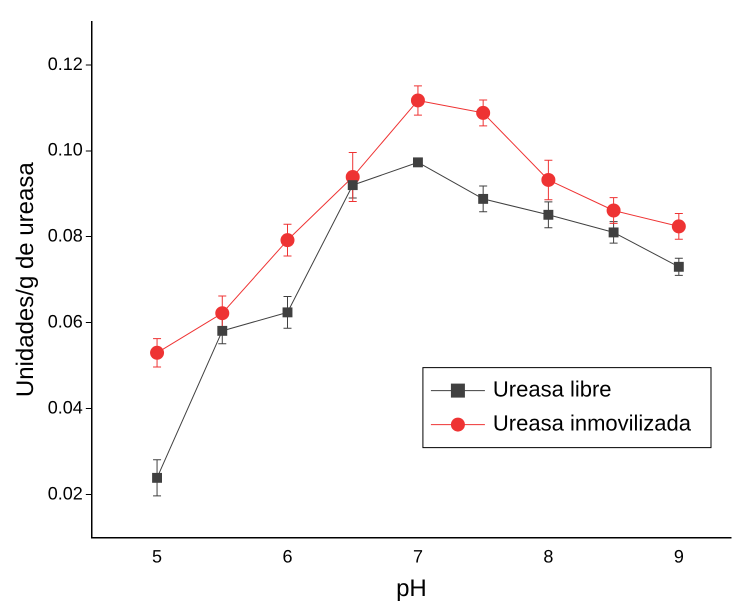 Image resolution: width=746 pixels, height=616 pixels. Describe the element at coordinates (417, 556) in the screenshot. I see `x-tick-label: 7` at that location.